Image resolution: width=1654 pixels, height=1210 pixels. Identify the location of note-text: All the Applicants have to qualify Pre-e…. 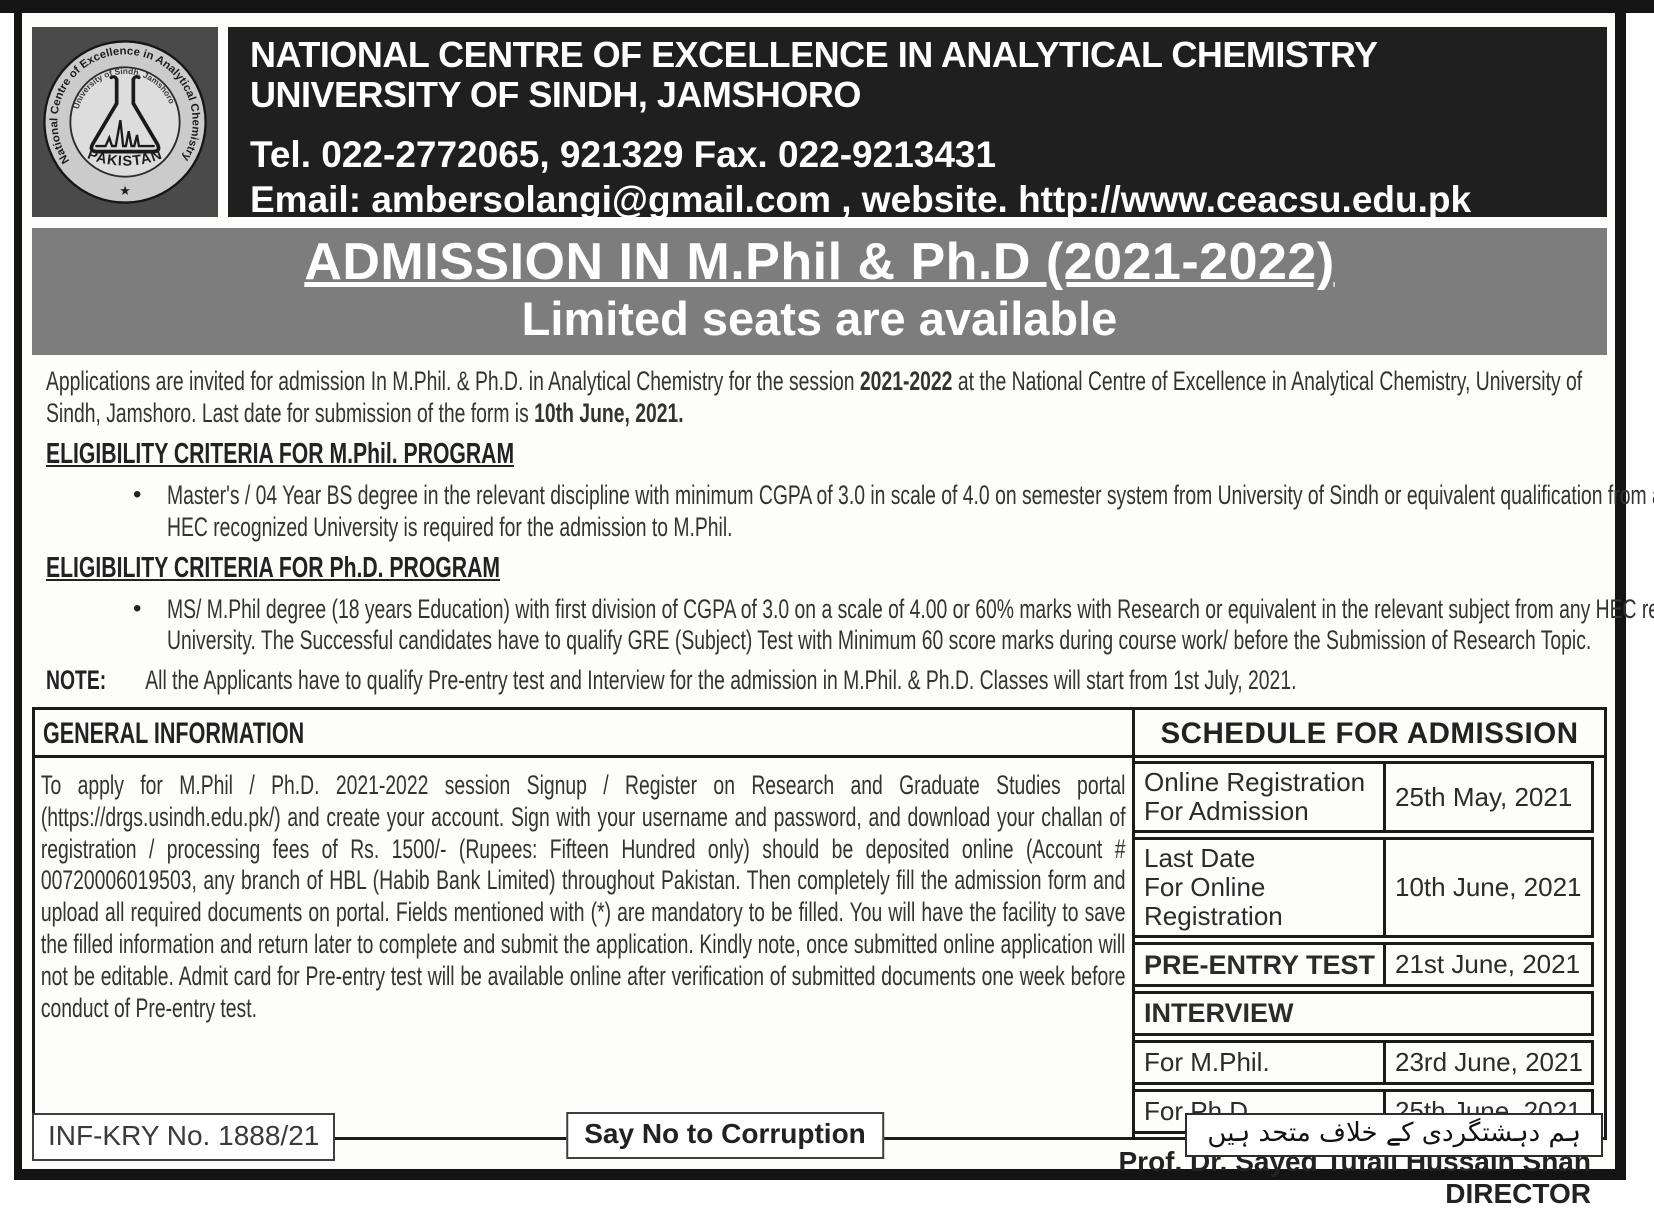
(721, 680).